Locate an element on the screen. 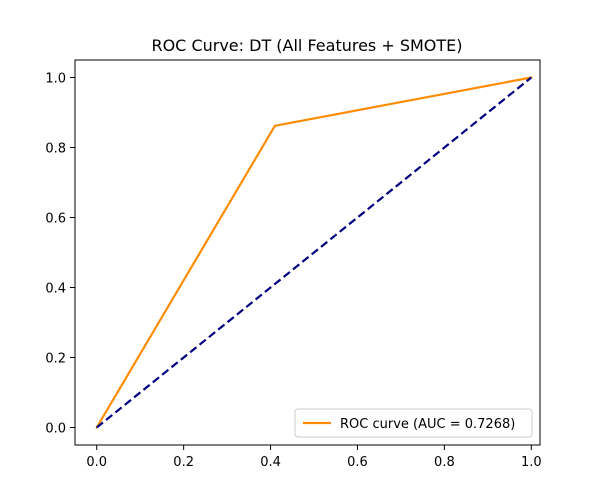  y-tick-label: 1.0 is located at coordinates (55, 79).